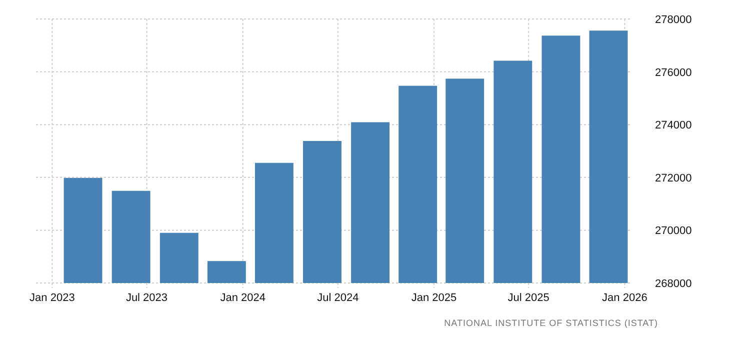 This screenshot has height=340, width=730. I want to click on x-tick-label: Jul 2024, so click(338, 298).